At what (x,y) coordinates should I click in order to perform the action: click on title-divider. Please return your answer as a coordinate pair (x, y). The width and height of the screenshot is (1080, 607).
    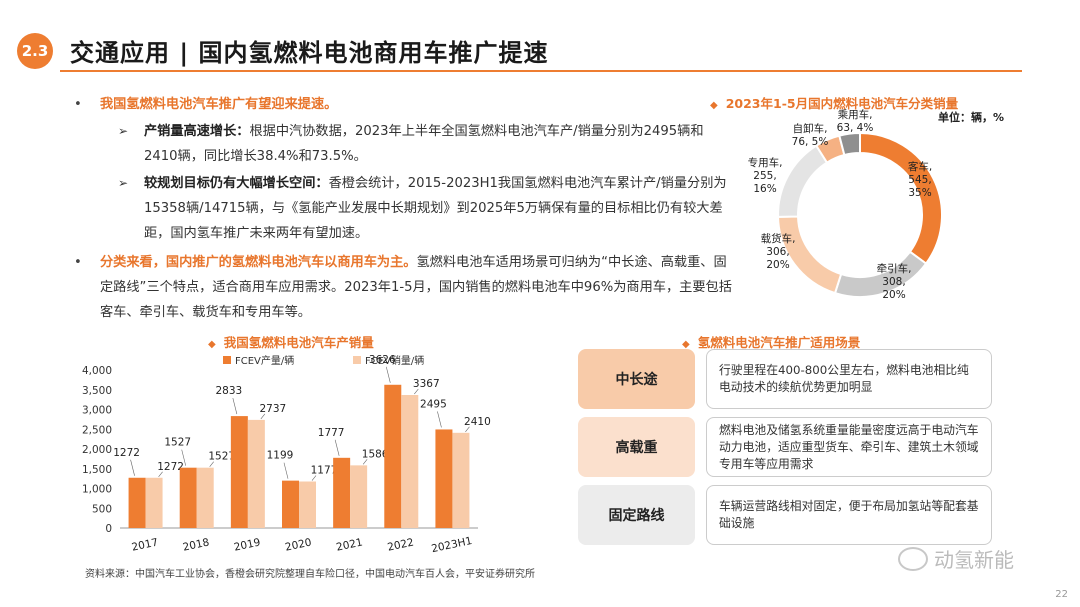
    Looking at the image, I should click on (541, 71).